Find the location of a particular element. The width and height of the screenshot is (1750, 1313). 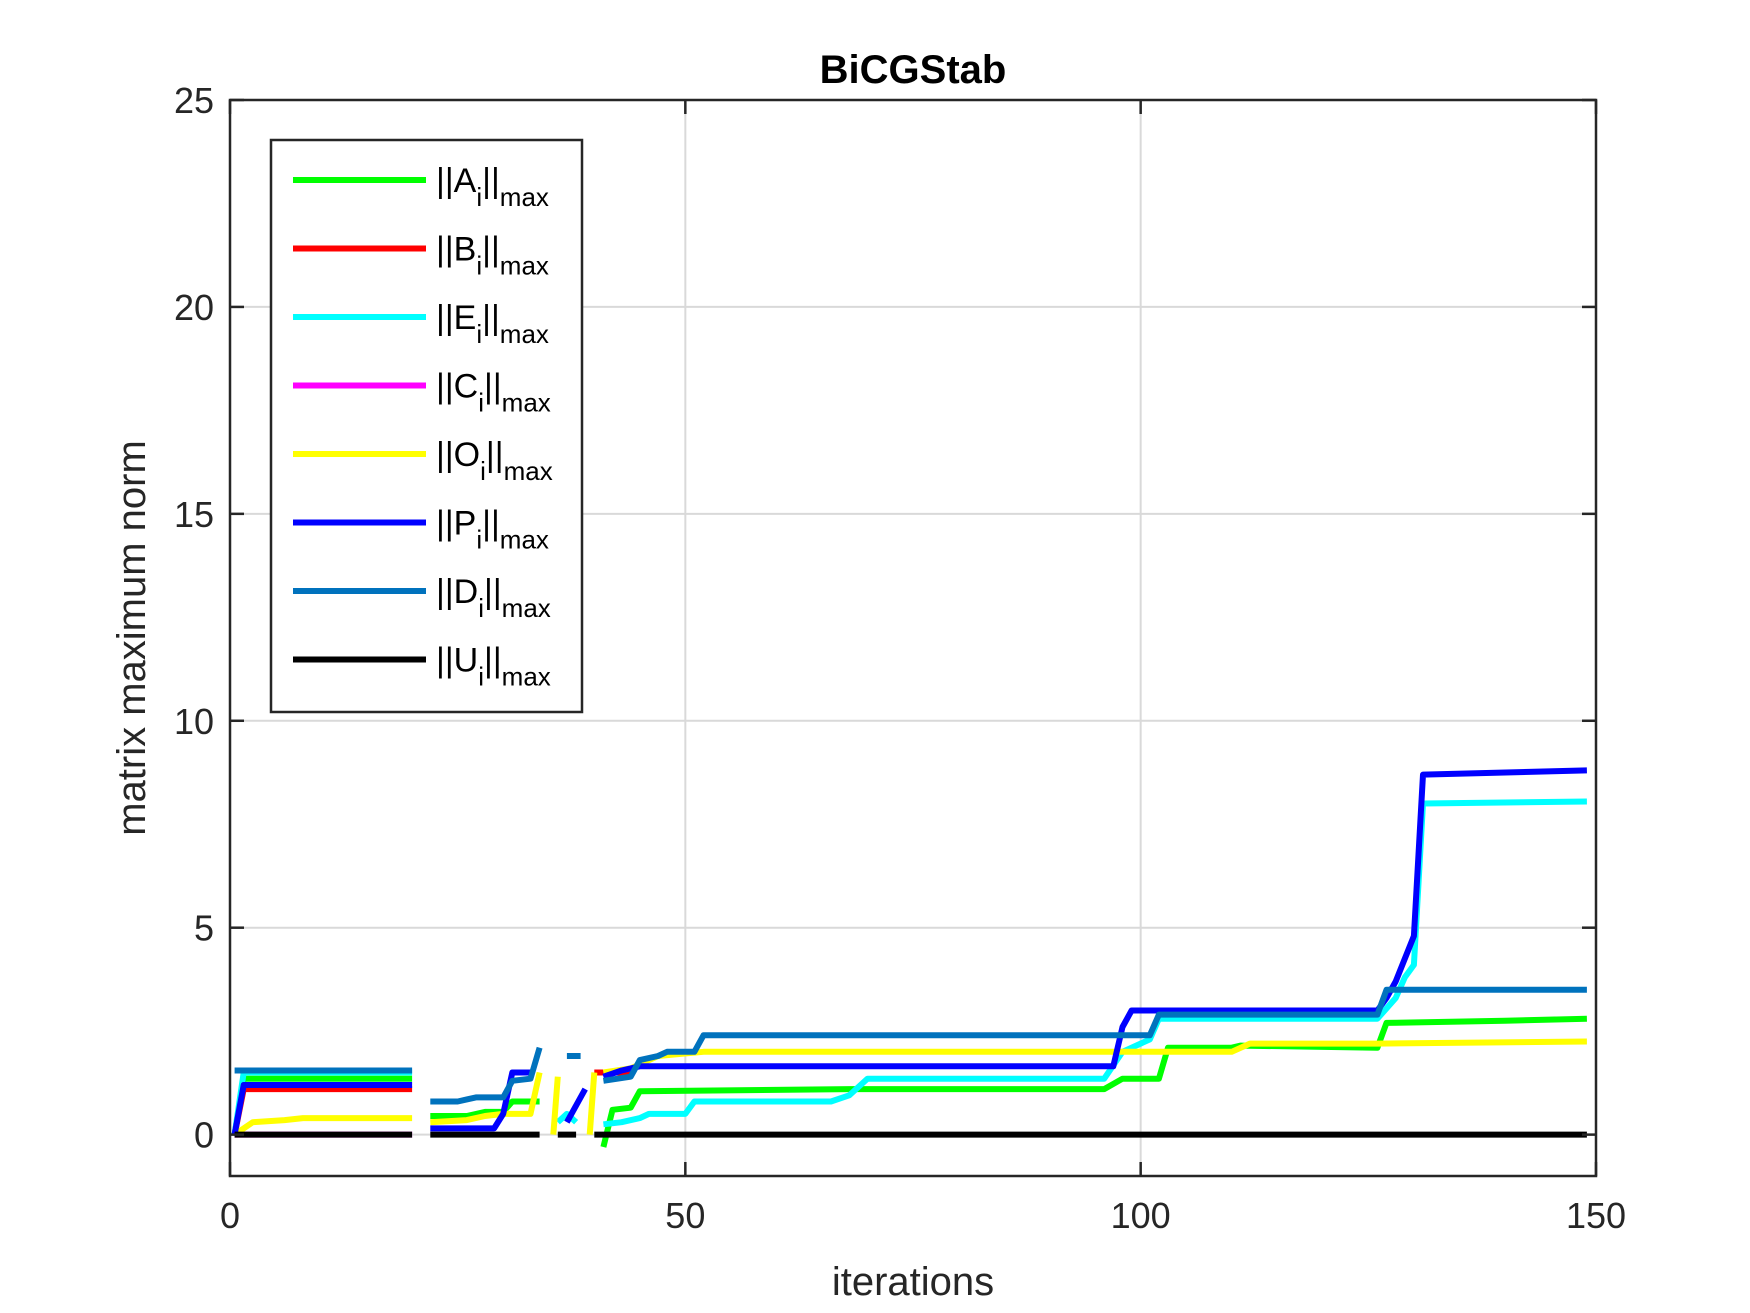

y-tick-label-1: 5 is located at coordinates (204, 928).